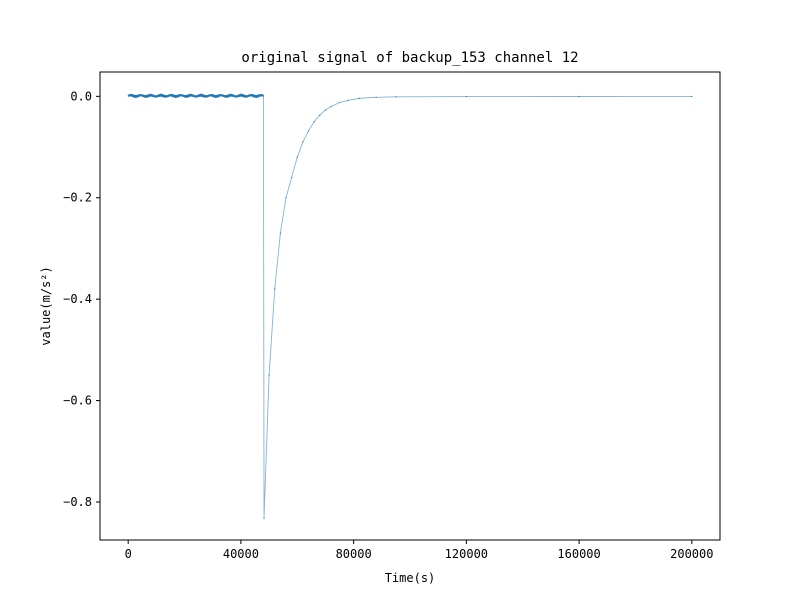  I want to click on x-tick-label: 200000, so click(691, 554).